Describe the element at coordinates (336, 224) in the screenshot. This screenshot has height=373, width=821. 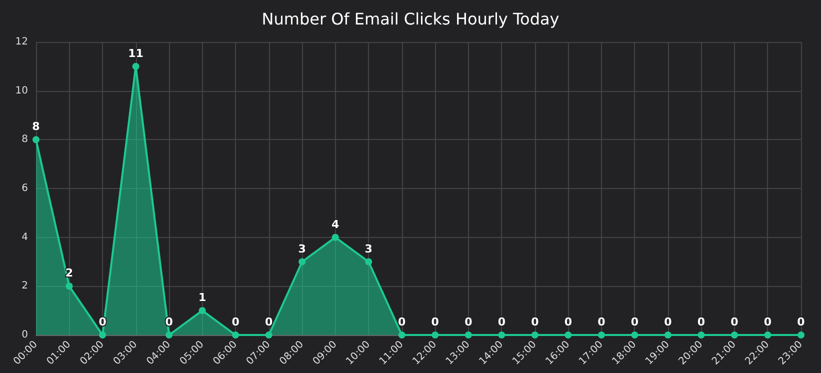
I see `data-label: 4` at that location.